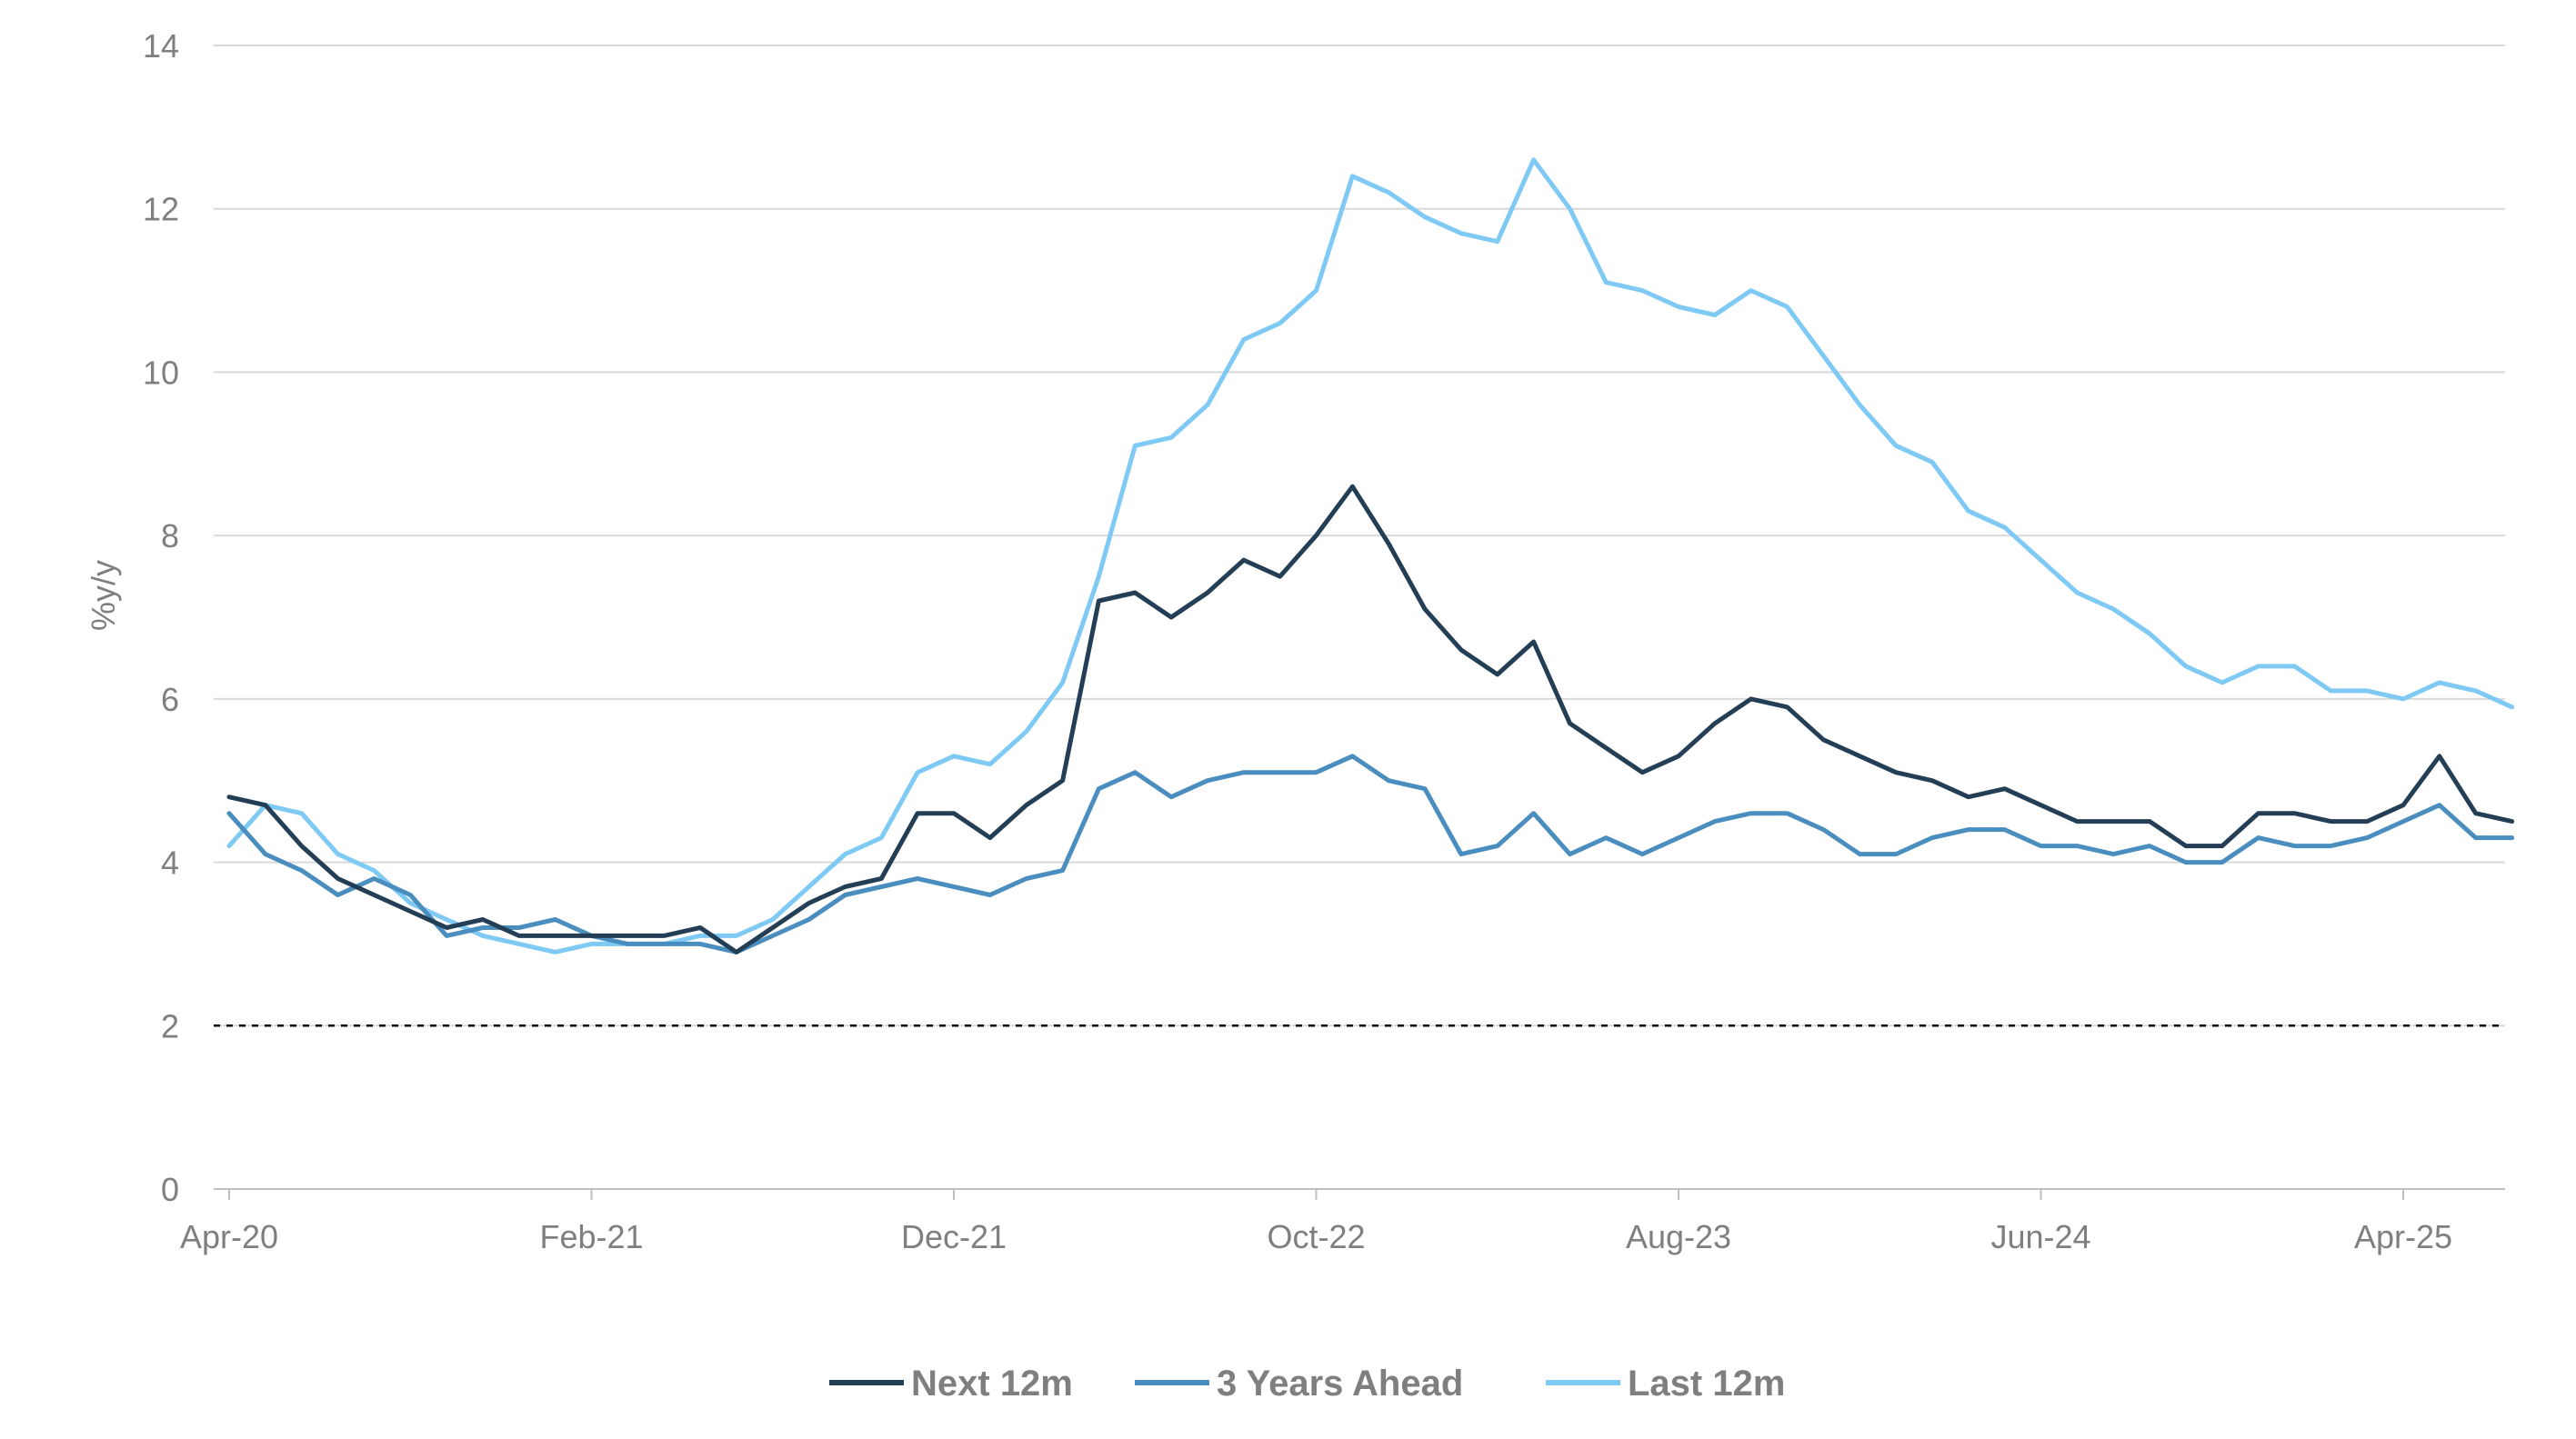 This screenshot has height=1439, width=2576. I want to click on legend: Next 12m 3 Years Ahead Last 12m, so click(1307, 1384).